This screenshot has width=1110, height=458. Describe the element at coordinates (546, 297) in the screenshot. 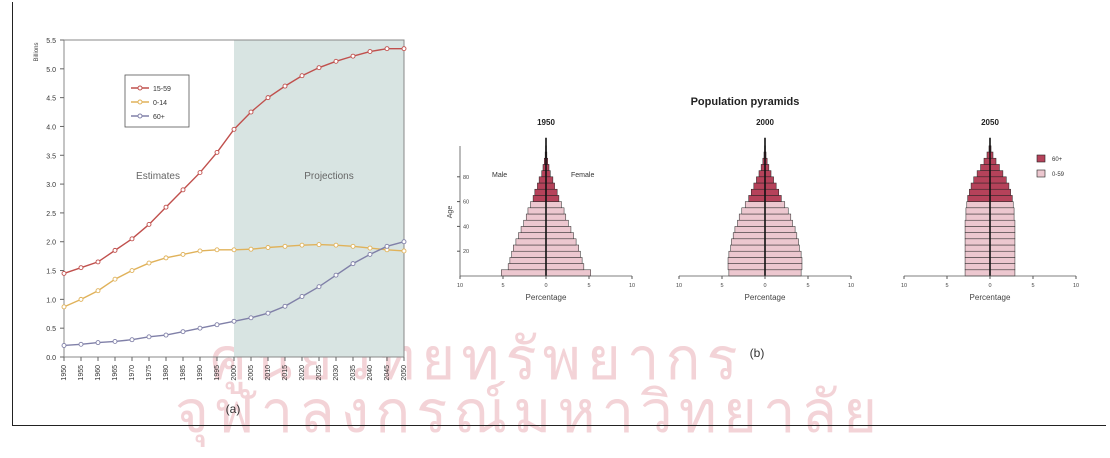

I see `pyramid-xlabel-1950: Percentage` at that location.